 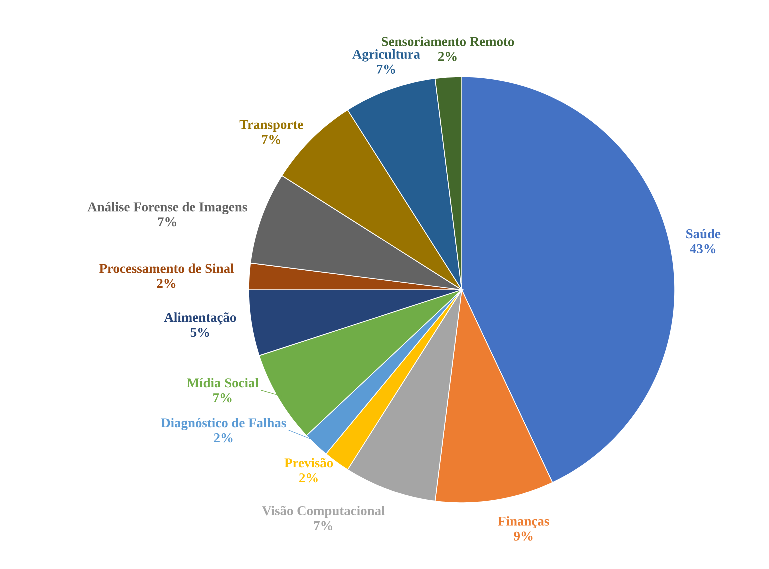 I want to click on data-label: 9%, so click(x=523, y=536).